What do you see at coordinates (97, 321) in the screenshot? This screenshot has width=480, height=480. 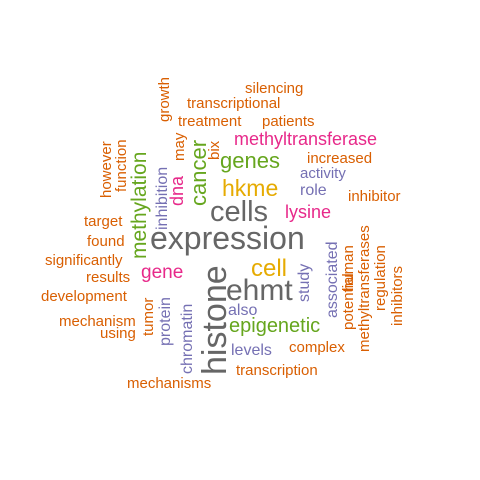 I see `word-mechanism: mechanism` at bounding box center [97, 321].